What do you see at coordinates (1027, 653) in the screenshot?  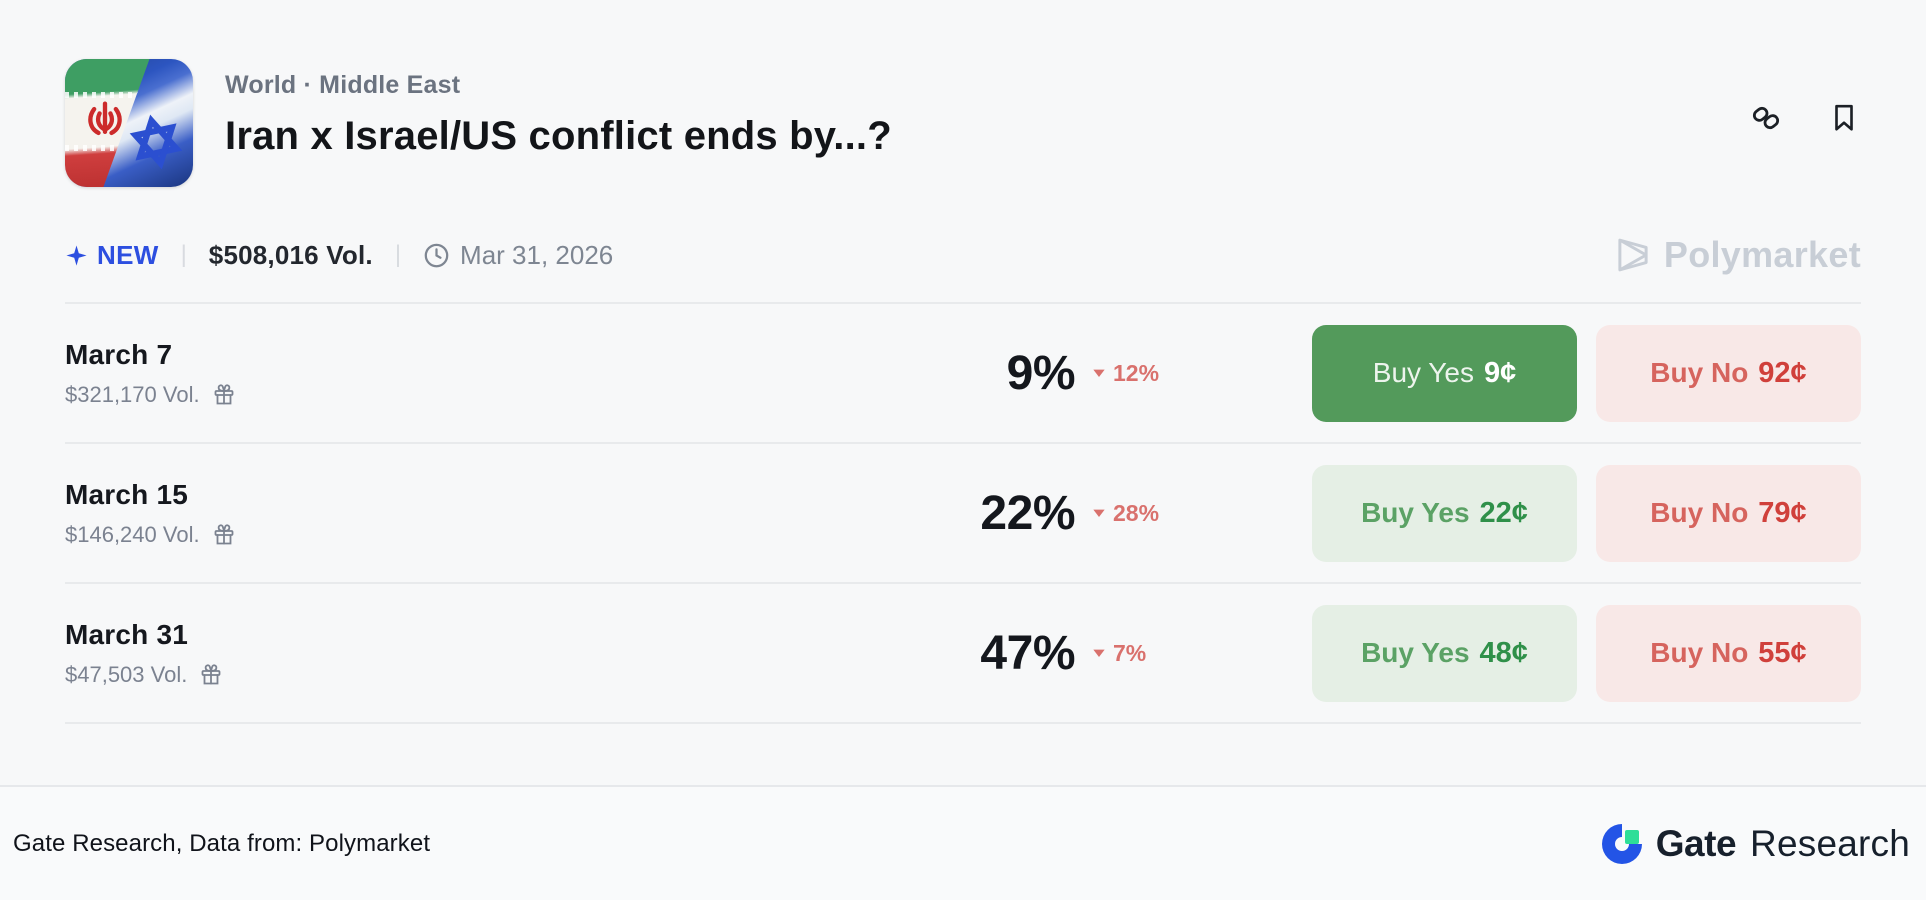 I see `chance-percent: 47%` at bounding box center [1027, 653].